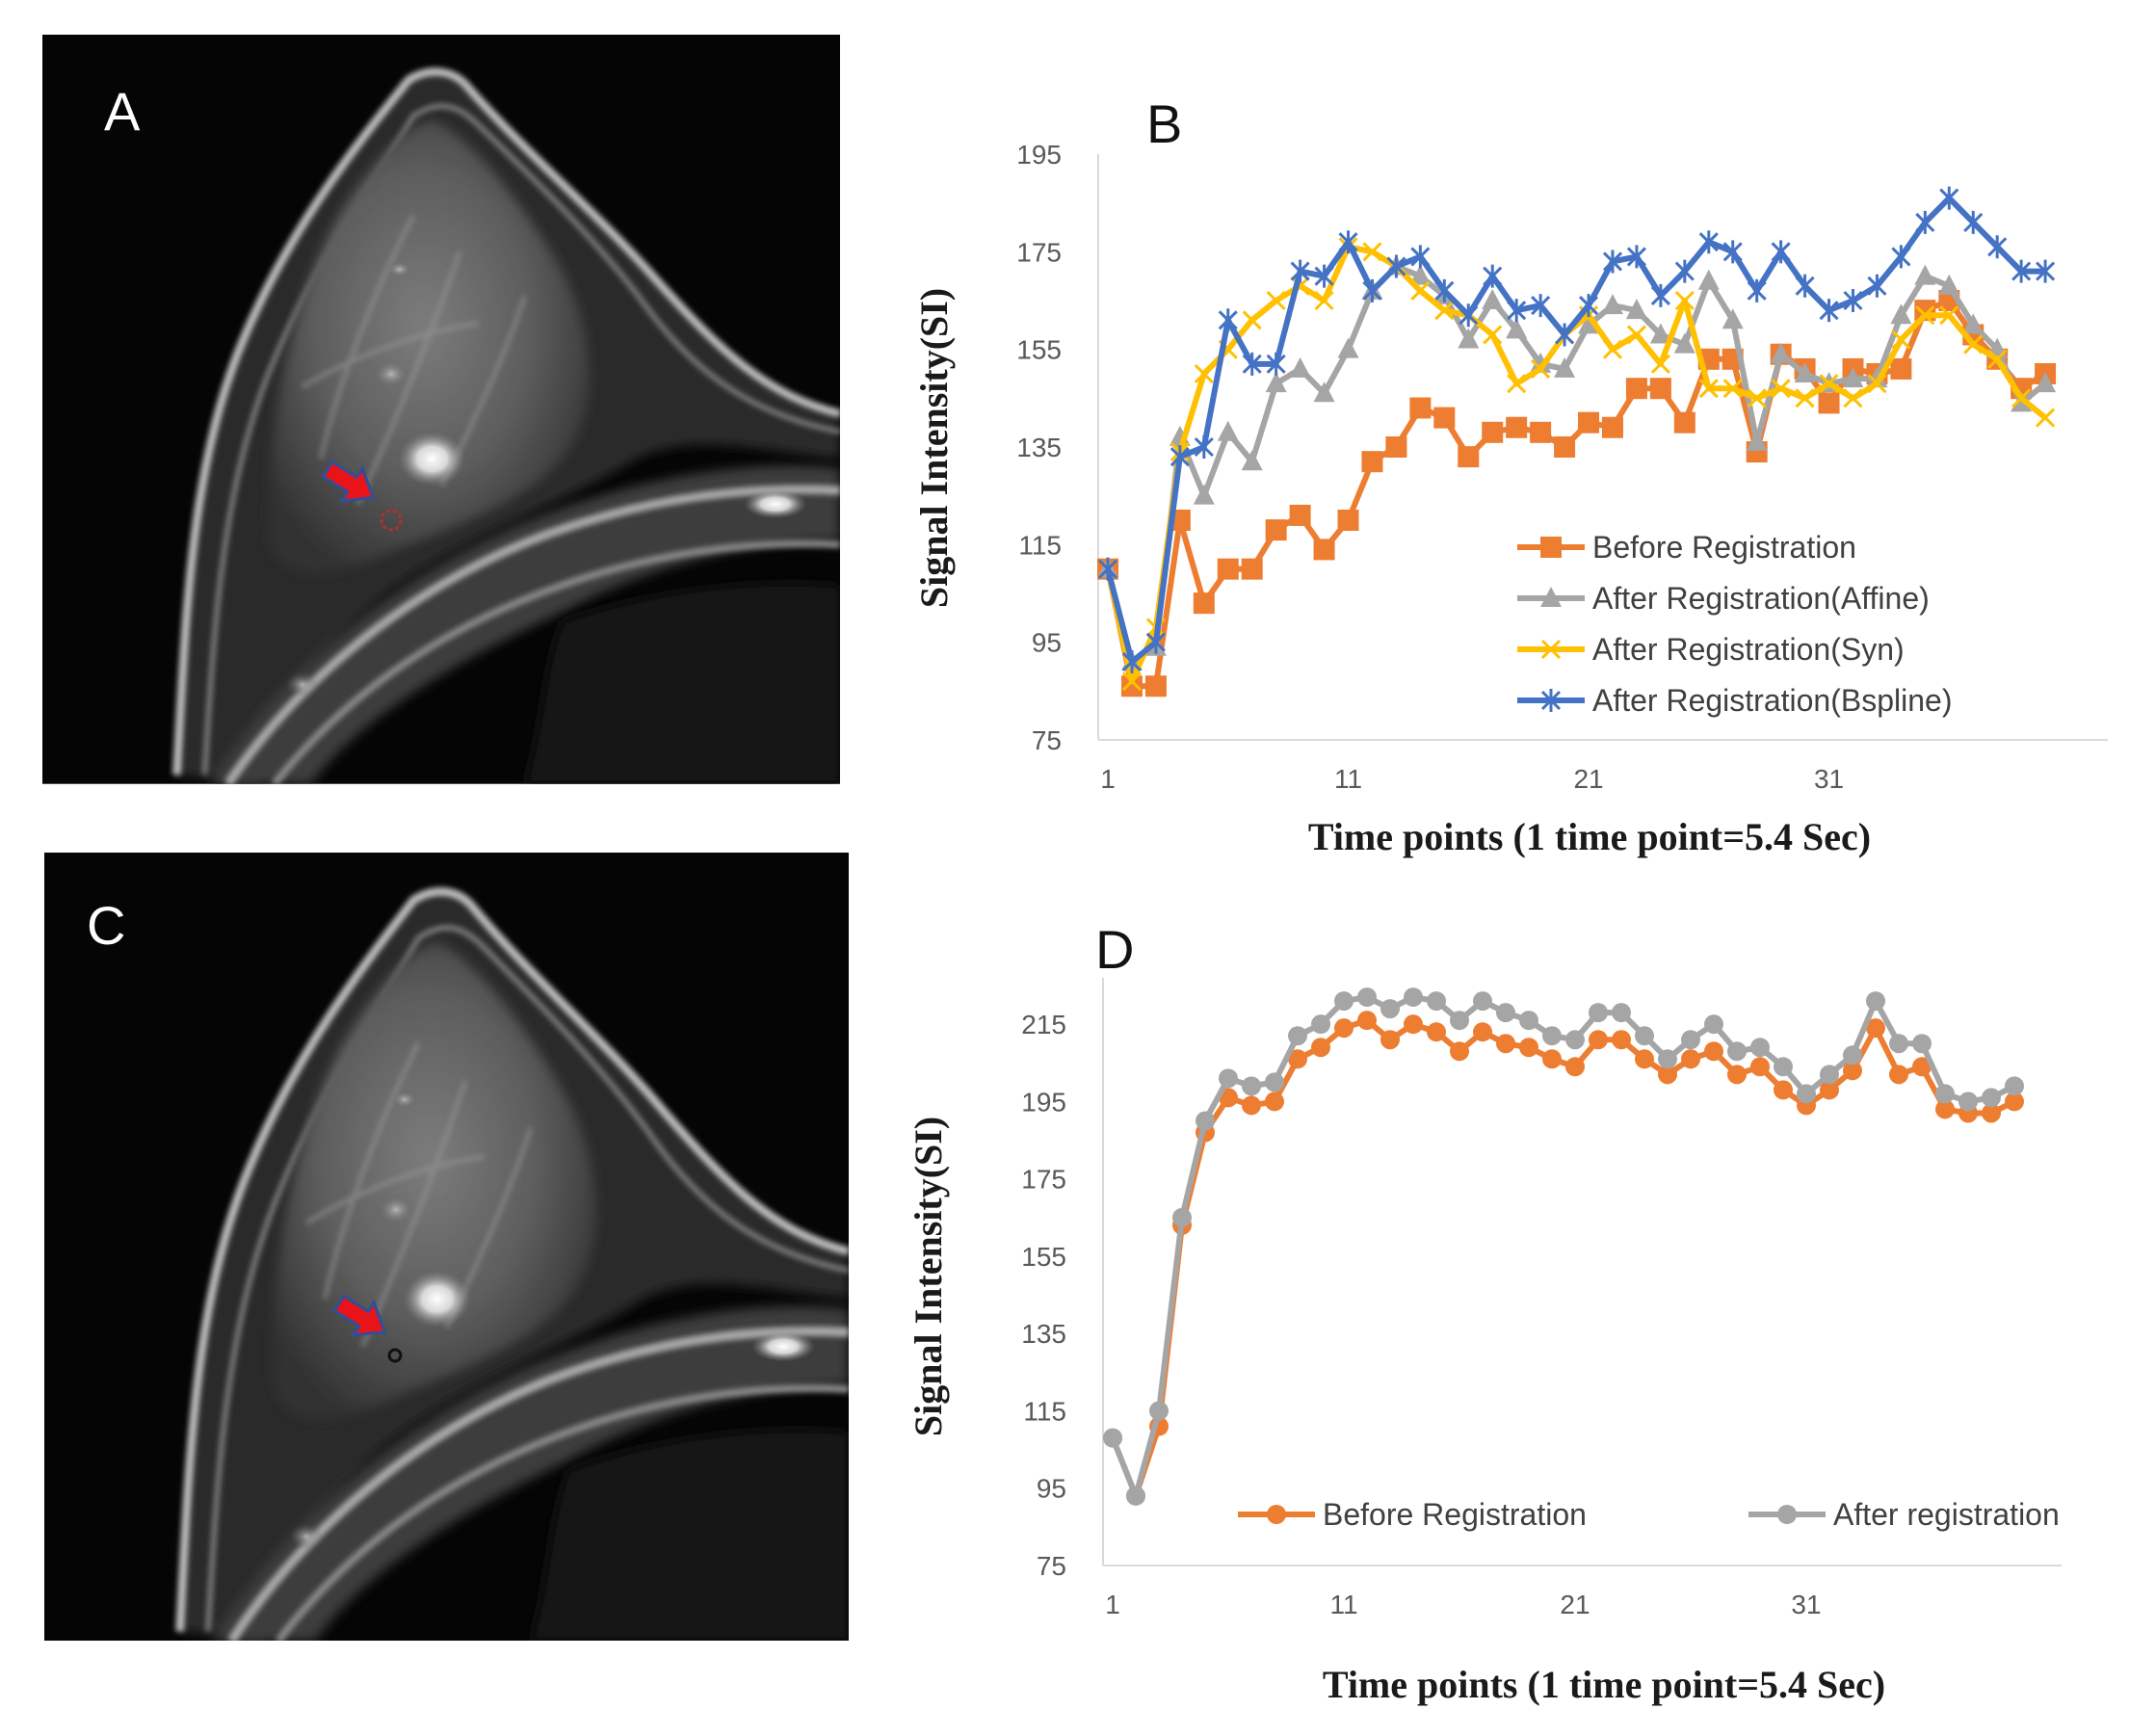  I want to click on legend-item: After Registration(Syn), so click(1711, 649).